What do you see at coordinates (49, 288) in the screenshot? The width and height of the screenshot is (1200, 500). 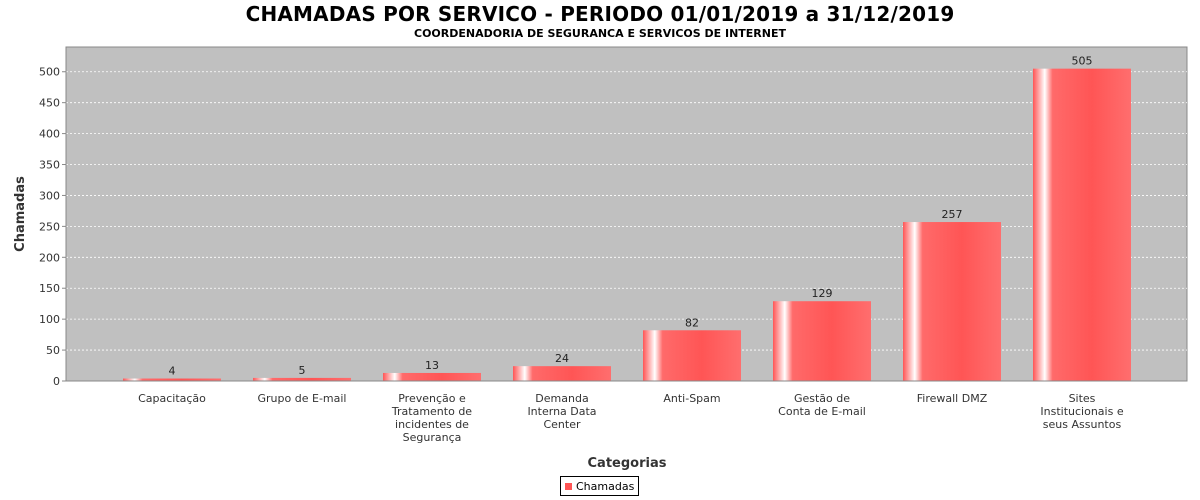 I see `y-tick-label: 150` at bounding box center [49, 288].